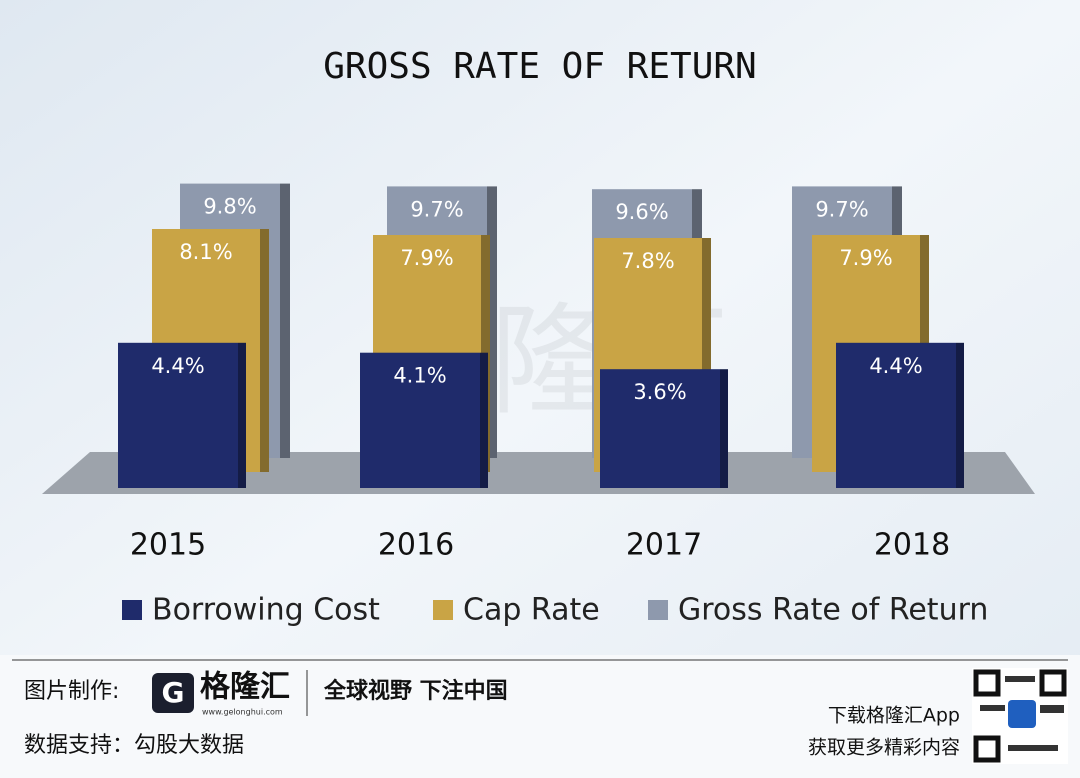 This screenshot has height=778, width=1080. I want to click on logo-letter: G, so click(173, 692).